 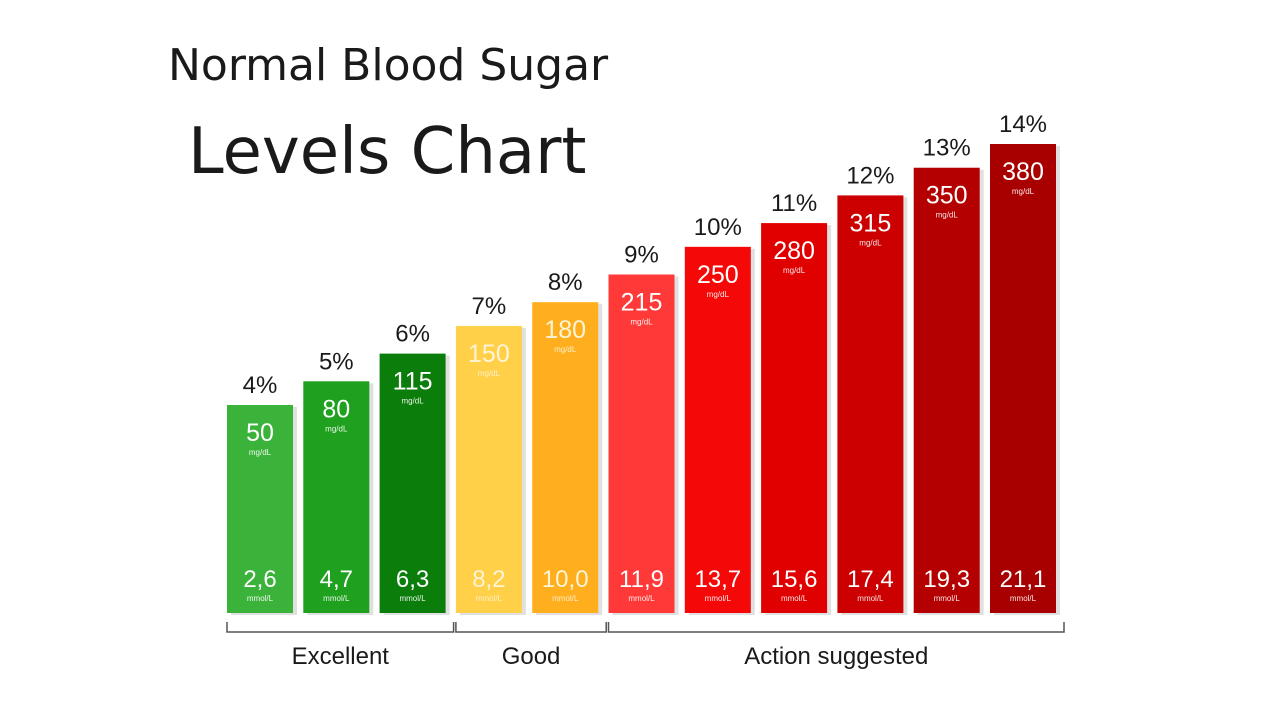 I want to click on chart-title-line1: Normal Blood Sugar, so click(x=388, y=65).